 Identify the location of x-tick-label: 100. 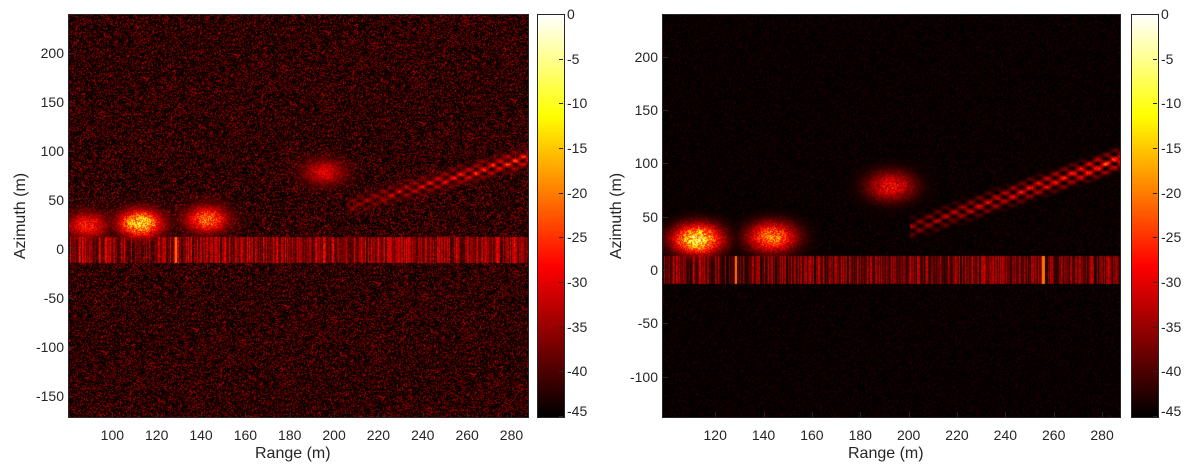
(112, 435).